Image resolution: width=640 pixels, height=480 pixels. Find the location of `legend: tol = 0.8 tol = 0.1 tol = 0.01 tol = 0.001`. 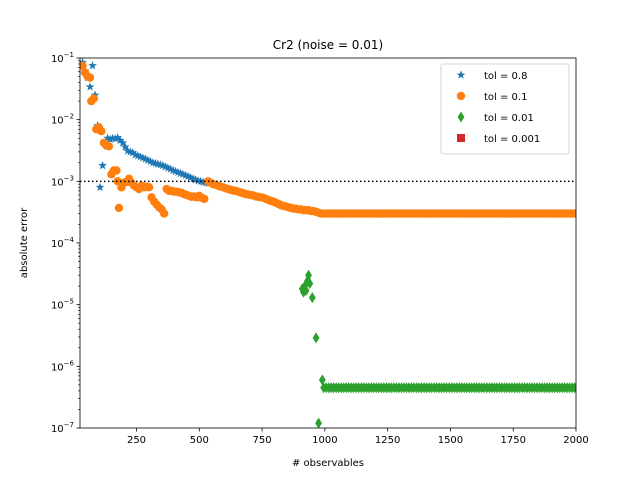

legend: tol = 0.8 tol = 0.1 tol = 0.01 tol = 0.001 is located at coordinates (505, 109).